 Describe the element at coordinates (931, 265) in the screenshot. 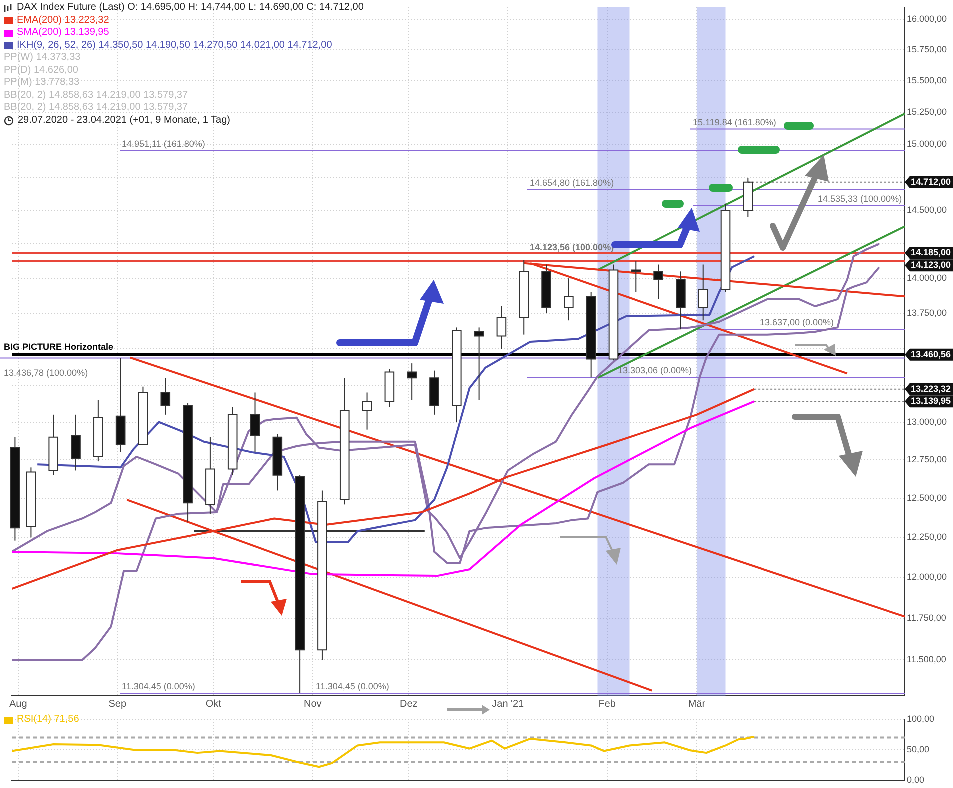

I see `annotation: 14.123,00` at that location.